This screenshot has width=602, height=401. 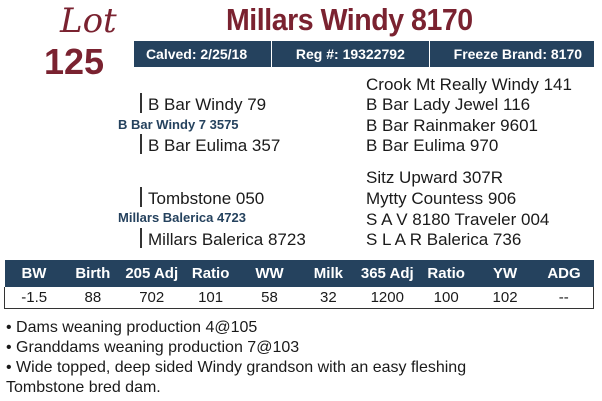 I want to click on pedigree-dam-sire: Tombstone 050, so click(x=206, y=198).